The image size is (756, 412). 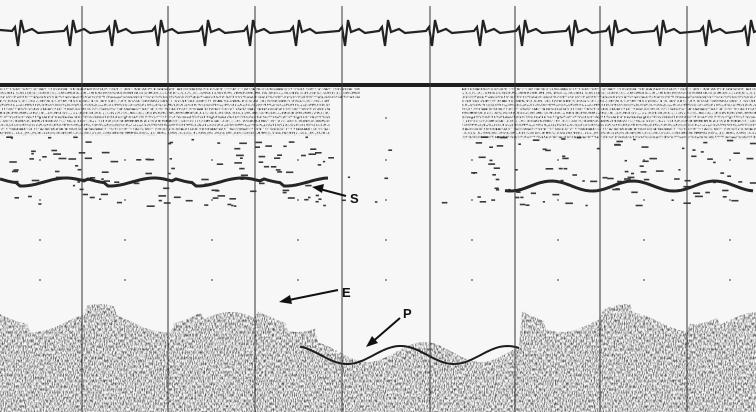 What do you see at coordinates (409, 355) in the screenshot?
I see `posterior-wall-trace` at bounding box center [409, 355].